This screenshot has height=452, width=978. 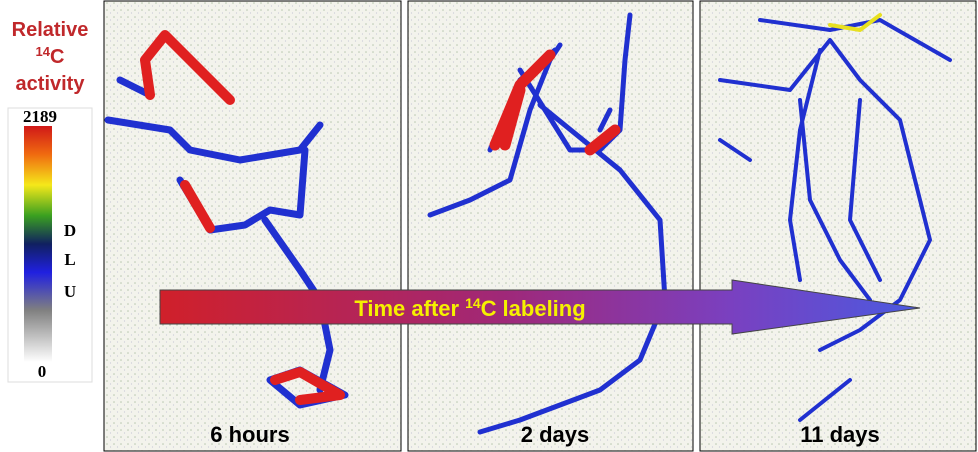 I want to click on unit-letter: L, so click(x=69, y=259).